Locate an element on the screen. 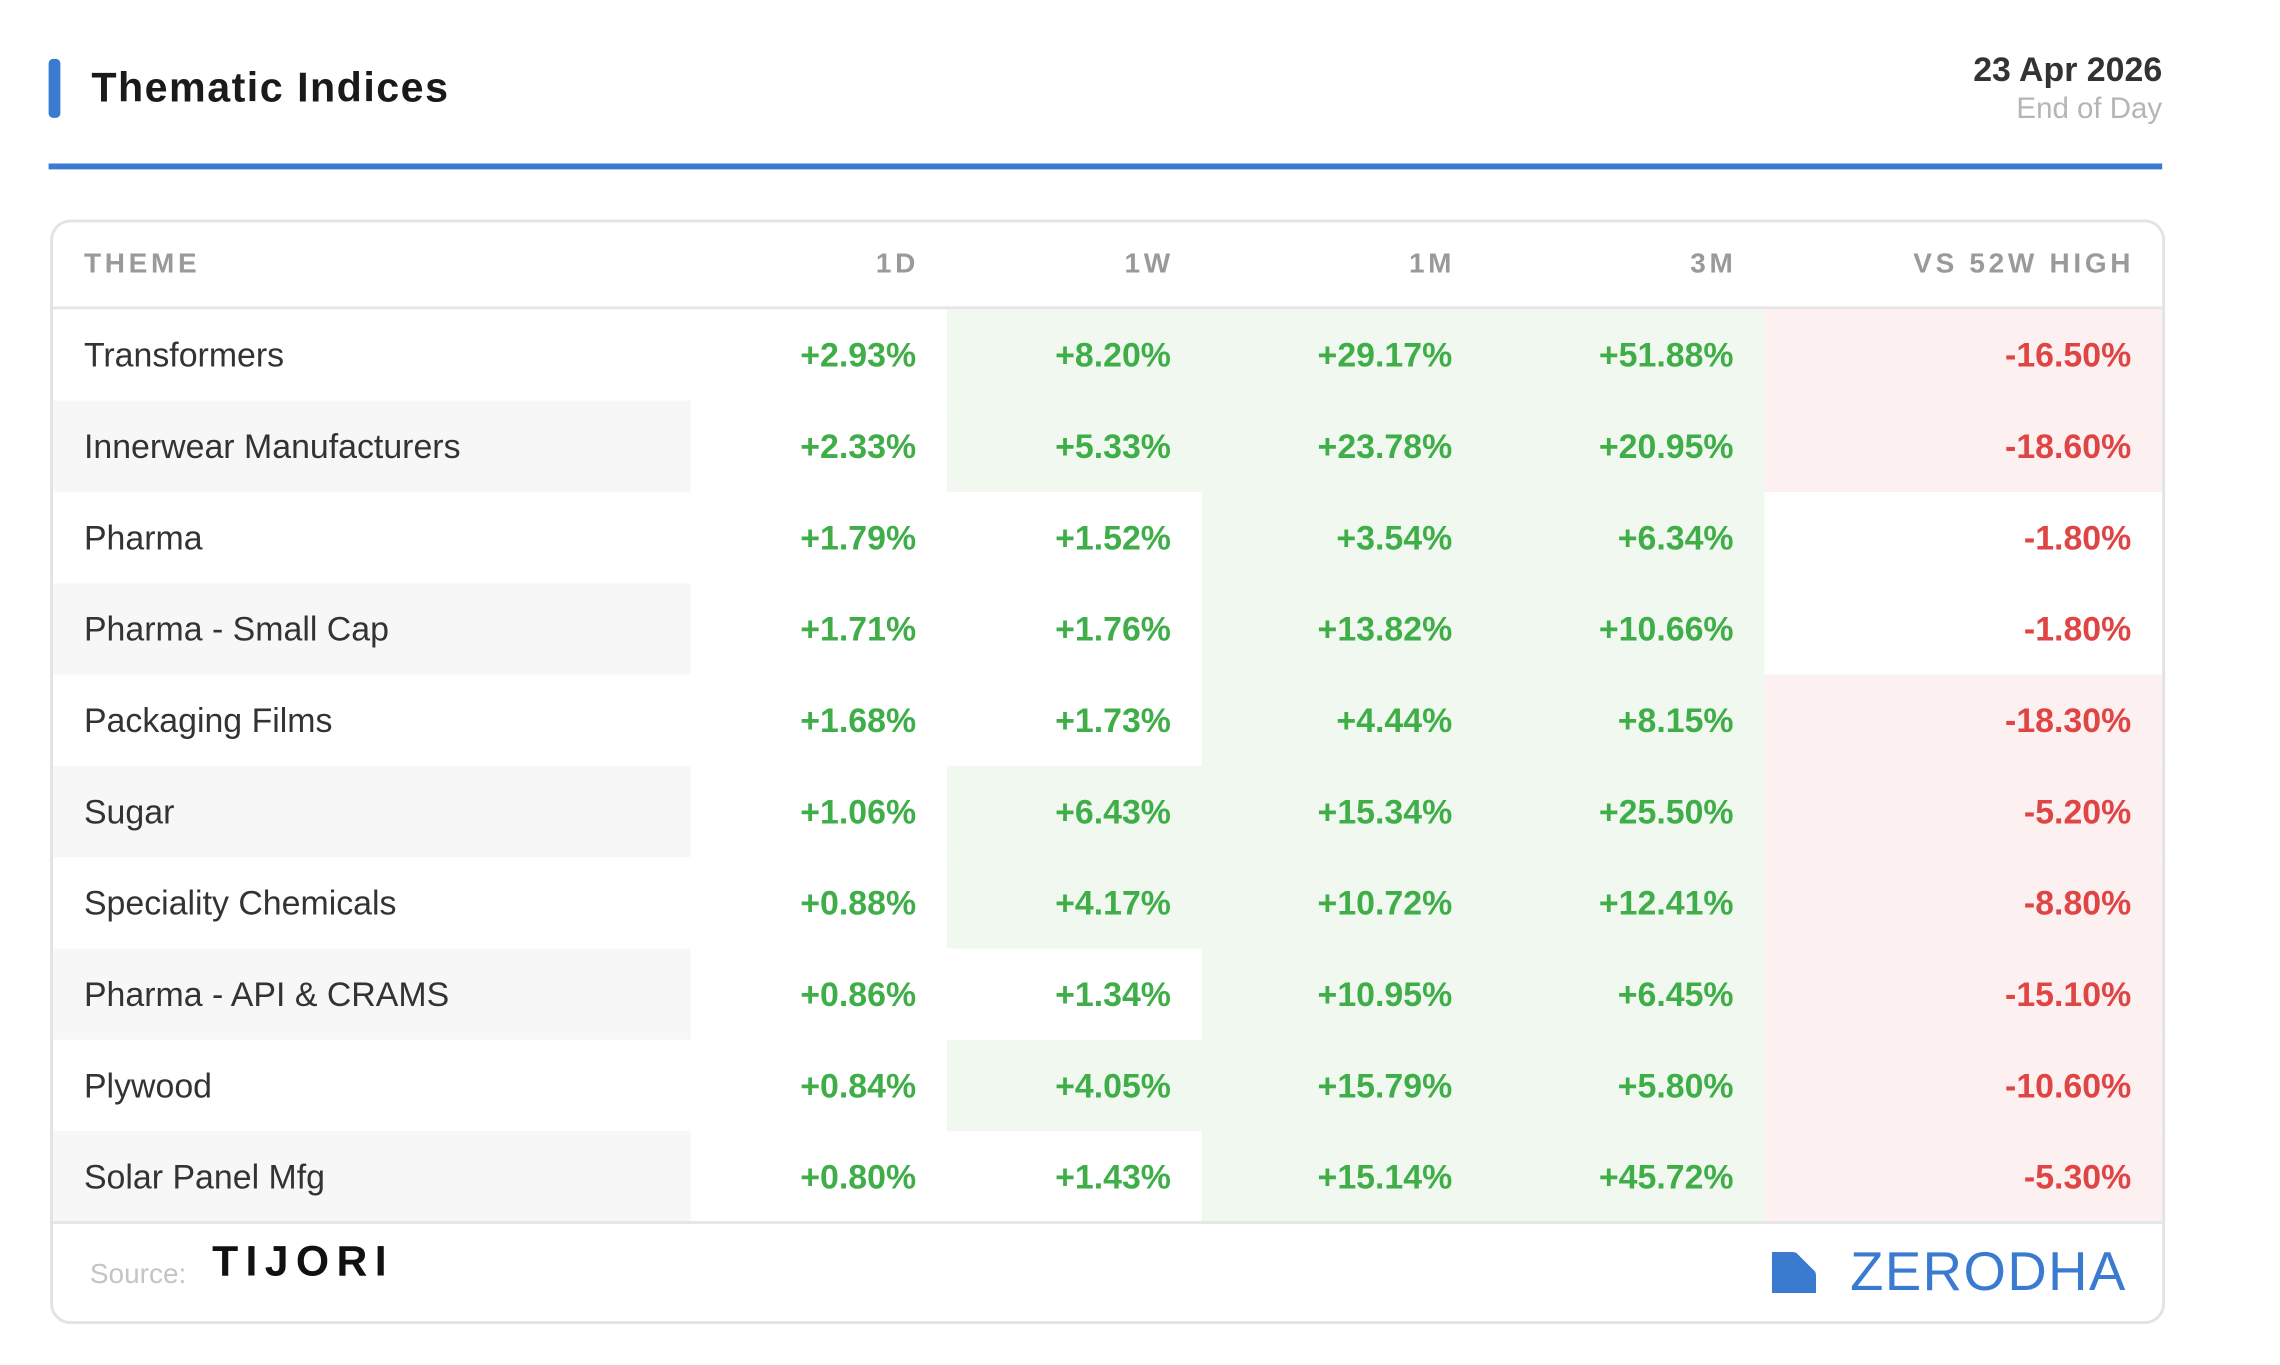 This screenshot has width=2280, height=1365. date: 23 Apr 2026 is located at coordinates (2068, 69).